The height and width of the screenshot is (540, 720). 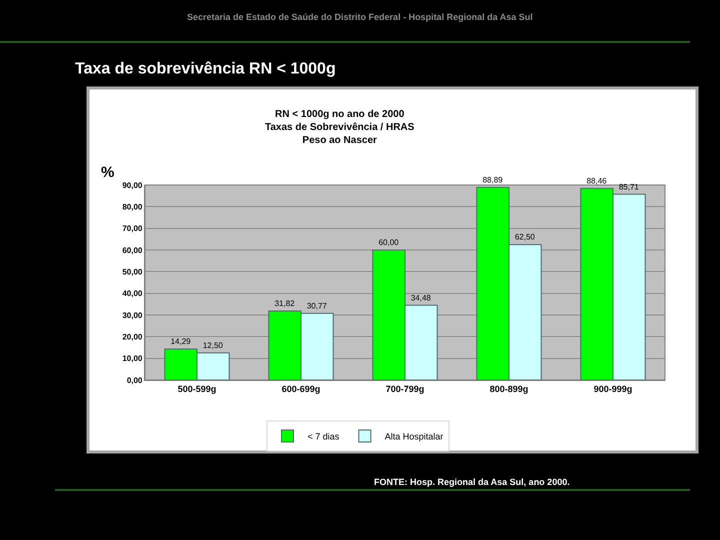 I want to click on y-tick-label: 50,00, so click(x=132, y=271).